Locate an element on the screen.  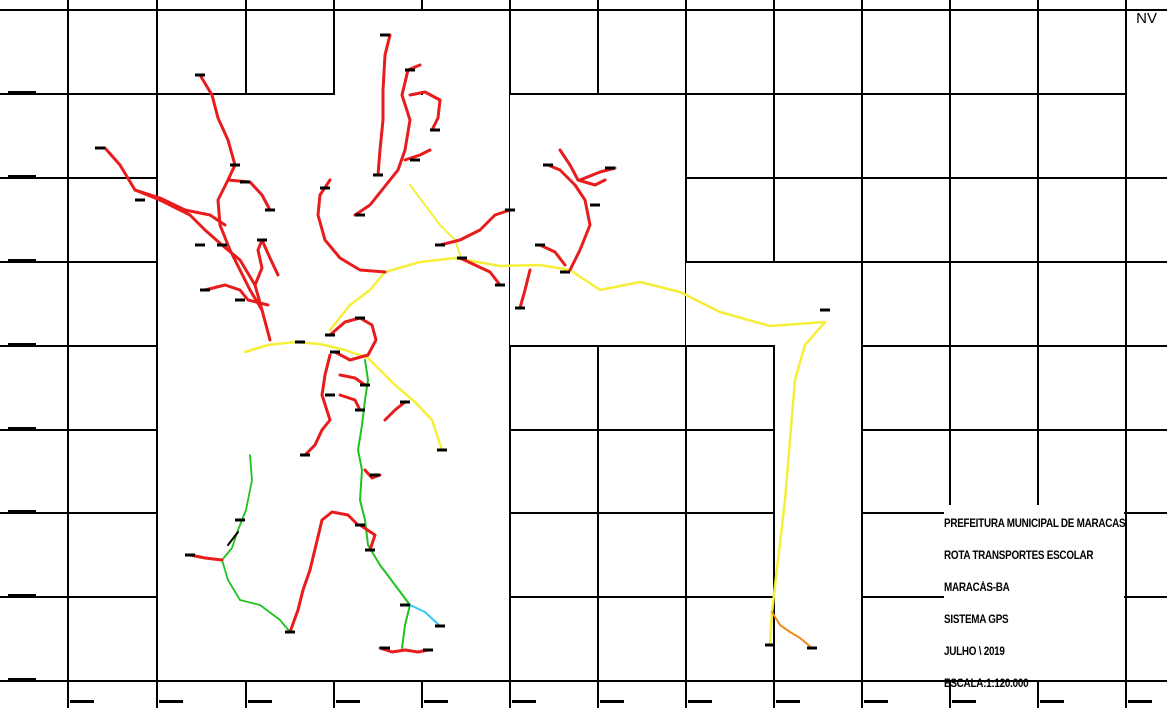
title-line-1: PREFEITURA MUNICIPAL DE MARACAS is located at coordinates (1035, 524).